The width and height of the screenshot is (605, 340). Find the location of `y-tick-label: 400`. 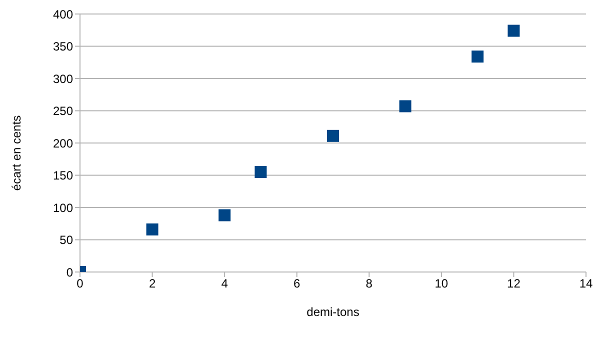

y-tick-label: 400 is located at coordinates (63, 14).